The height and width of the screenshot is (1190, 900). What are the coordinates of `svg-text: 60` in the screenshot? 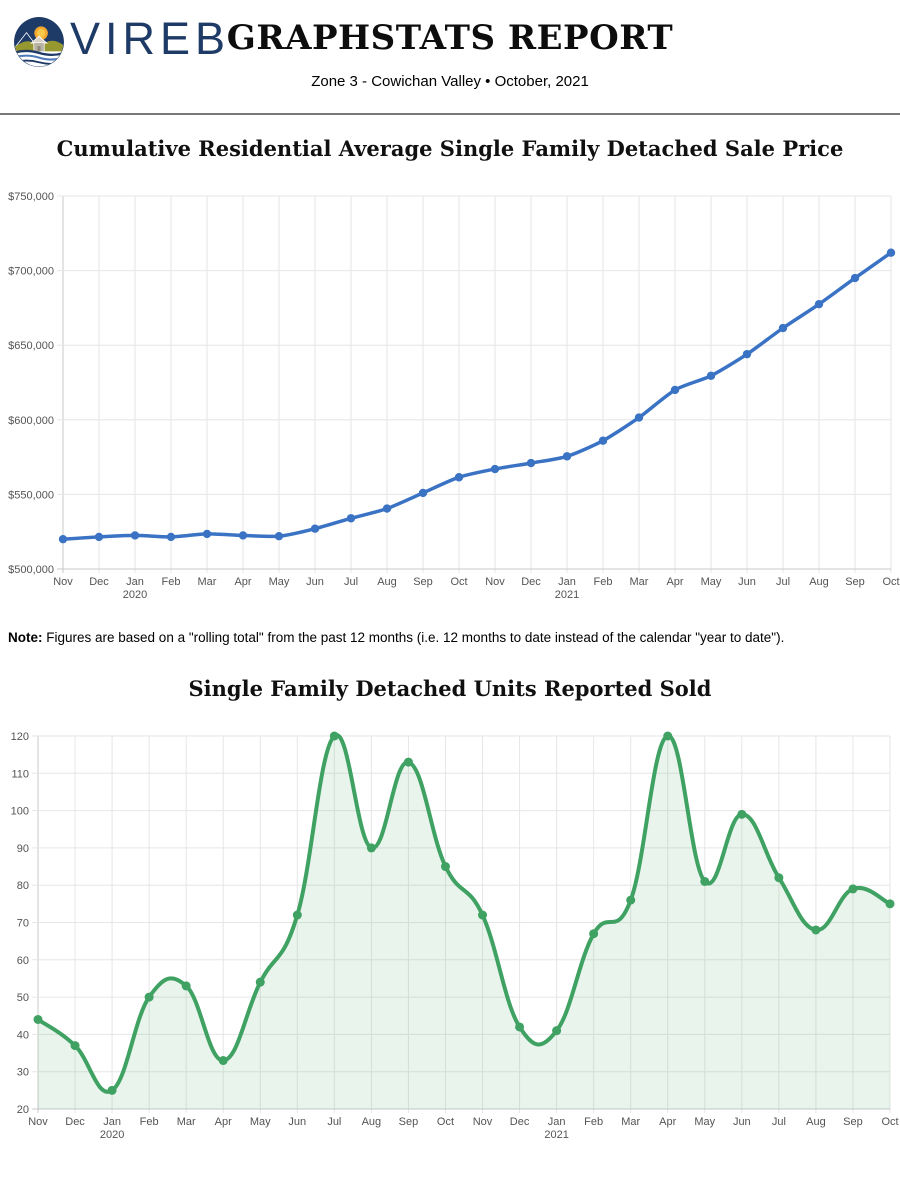 It's located at (23, 961).